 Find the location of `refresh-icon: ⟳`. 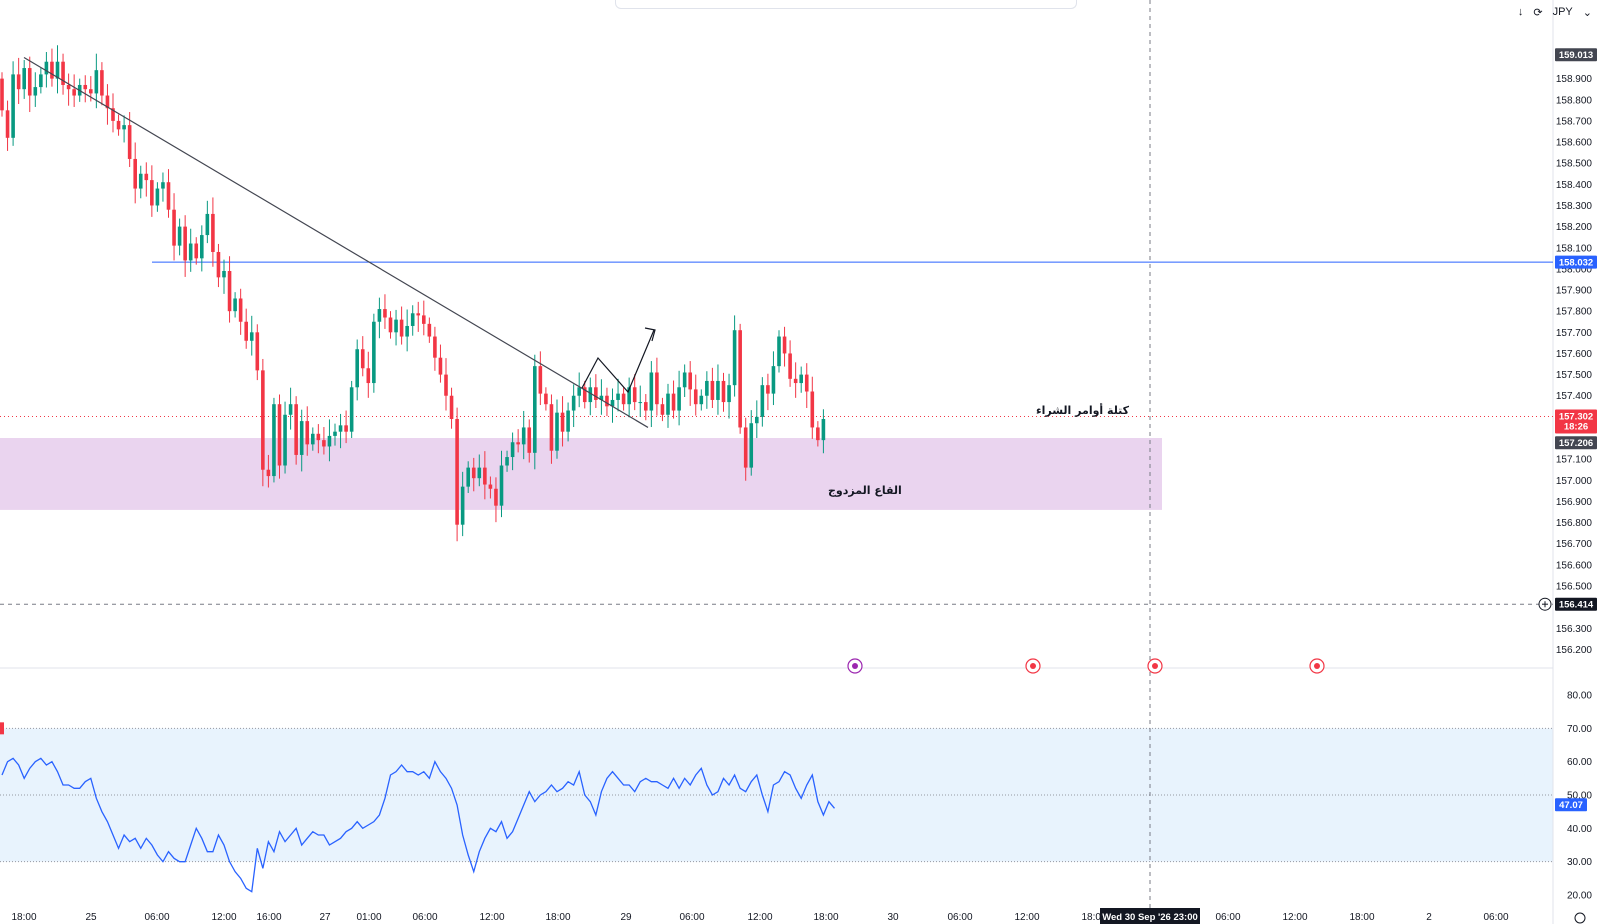

refresh-icon: ⟳ is located at coordinates (1538, 13).